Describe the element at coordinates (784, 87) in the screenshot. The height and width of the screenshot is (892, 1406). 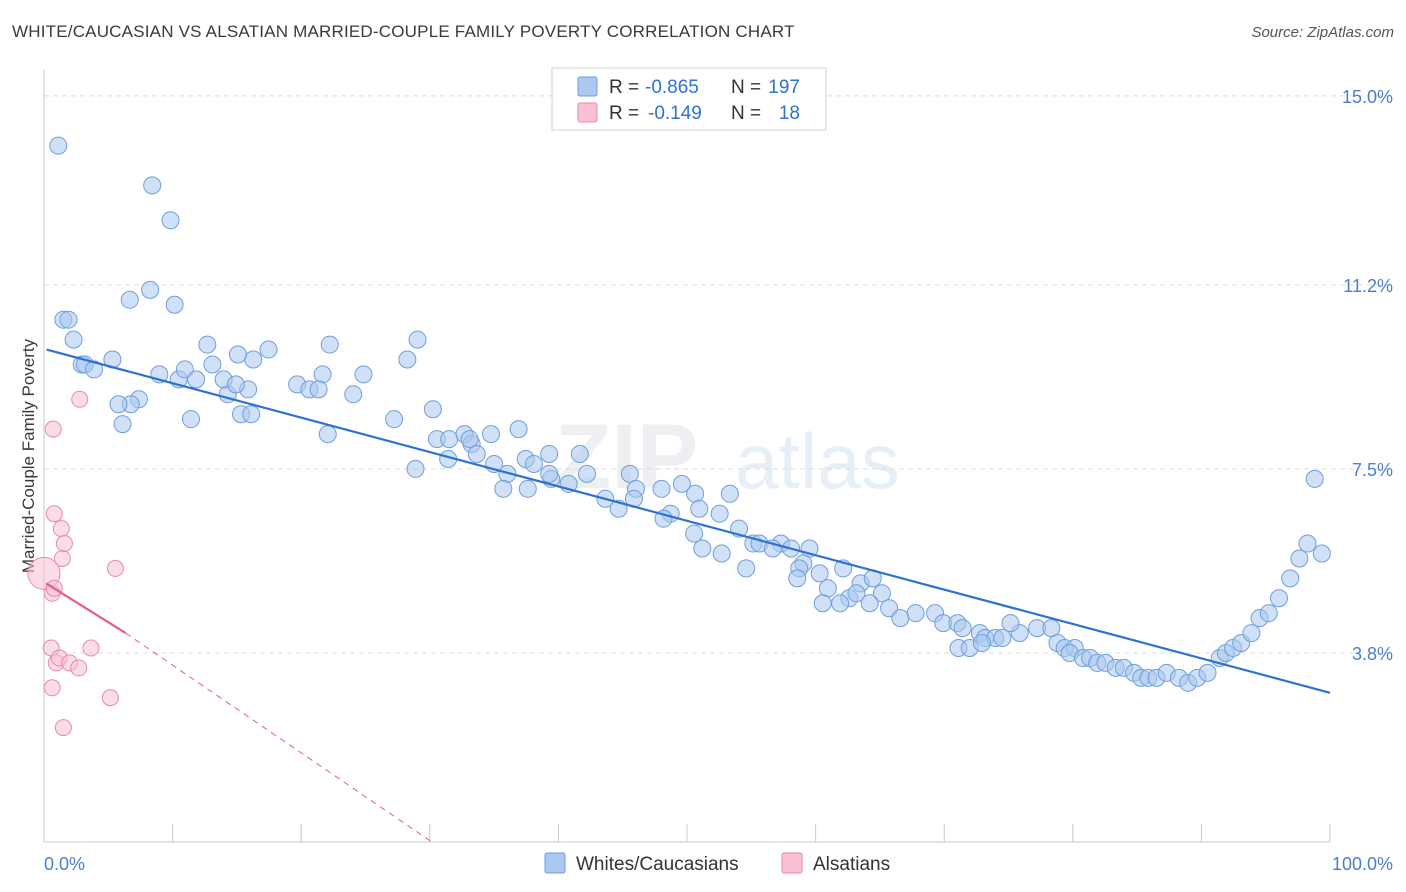
I see `stats-n-value-blue: 197` at that location.